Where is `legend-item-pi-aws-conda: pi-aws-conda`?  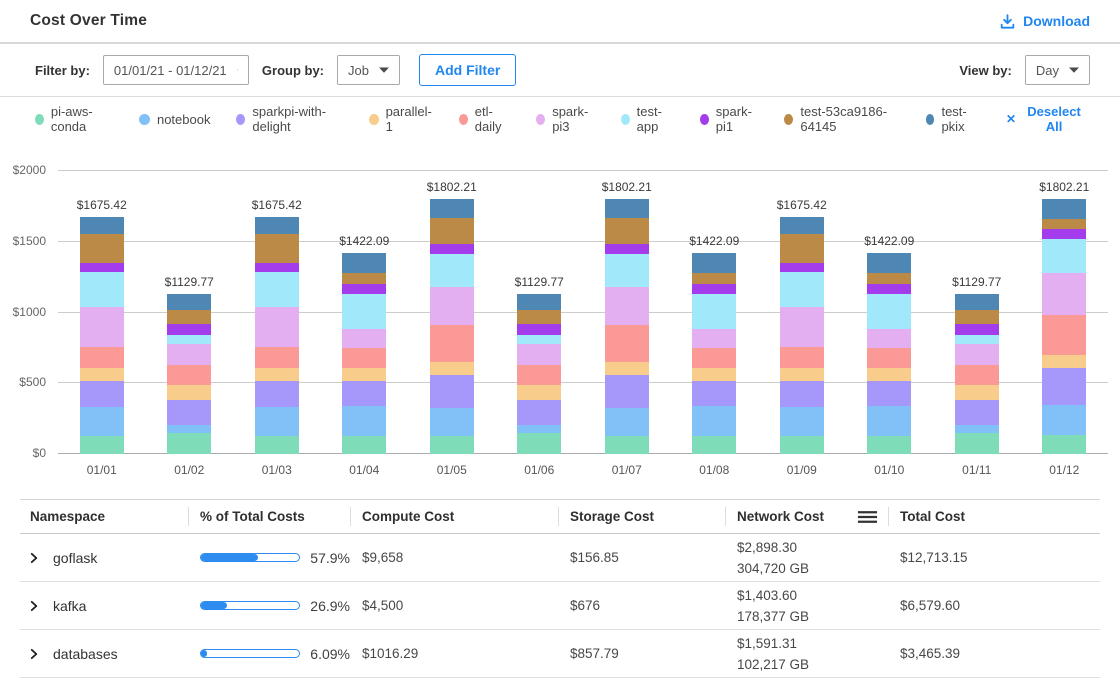 legend-item-pi-aws-conda: pi-aws-conda is located at coordinates (74, 119).